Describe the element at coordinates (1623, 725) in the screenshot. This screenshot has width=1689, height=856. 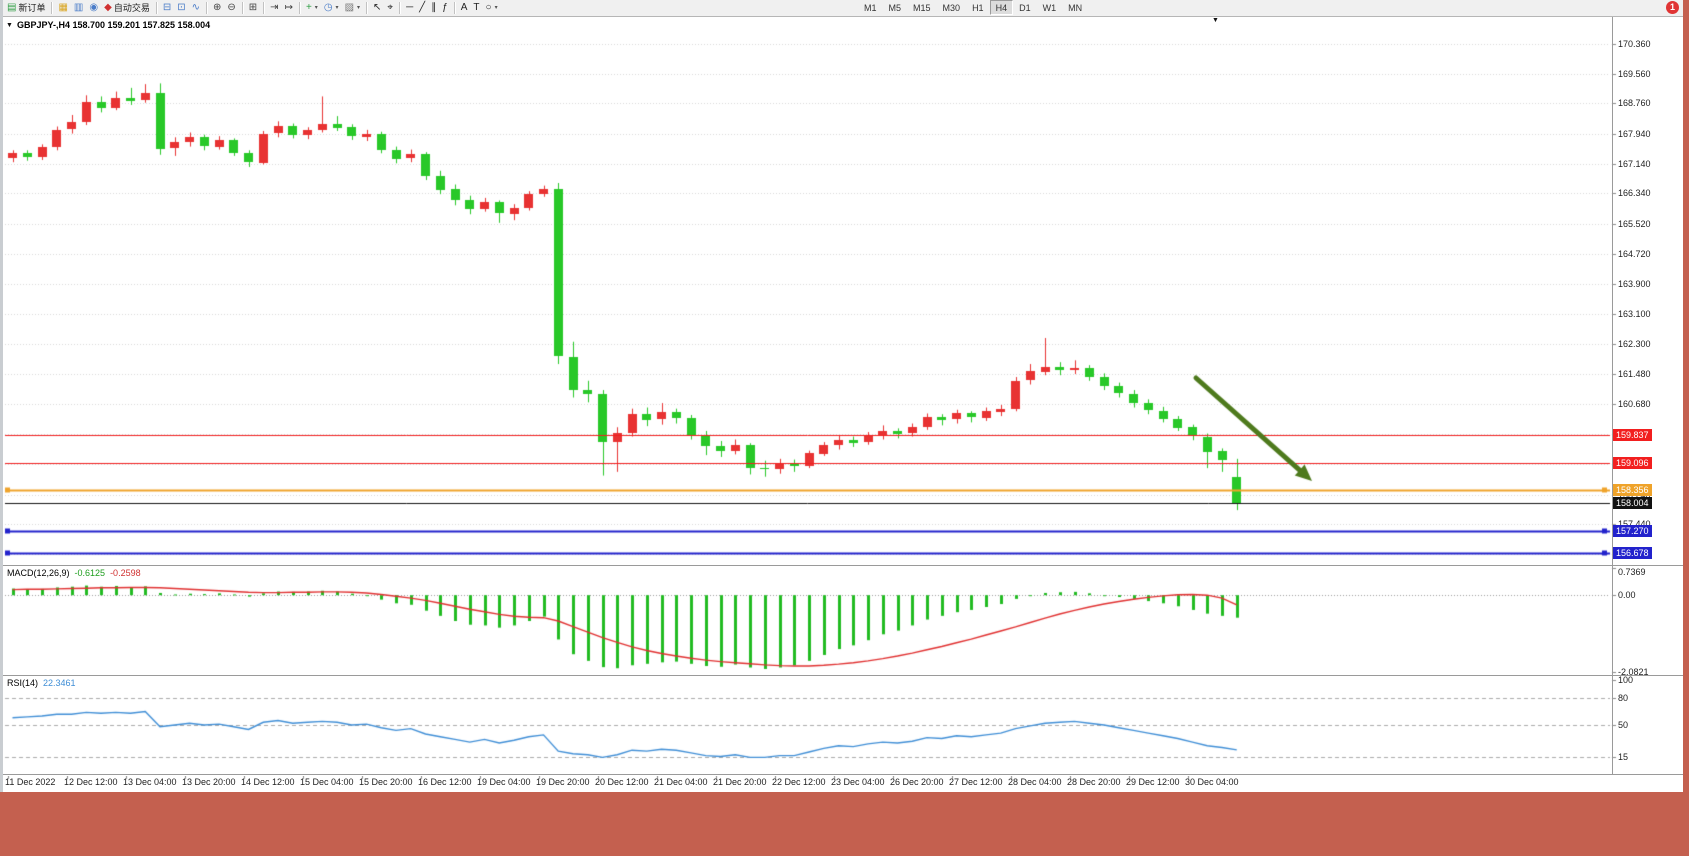
I see `rsi-scale-label: 50` at that location.